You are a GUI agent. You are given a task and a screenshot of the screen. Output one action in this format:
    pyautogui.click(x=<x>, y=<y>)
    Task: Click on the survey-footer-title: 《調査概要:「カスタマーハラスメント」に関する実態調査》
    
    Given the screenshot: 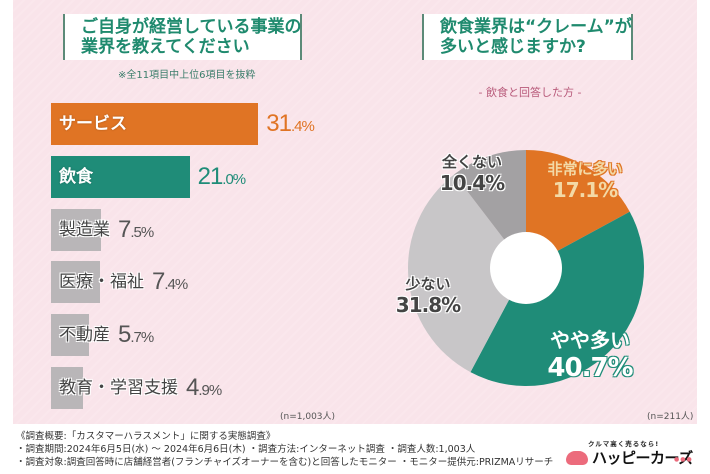 What is the action you would take?
    pyautogui.click(x=146, y=436)
    